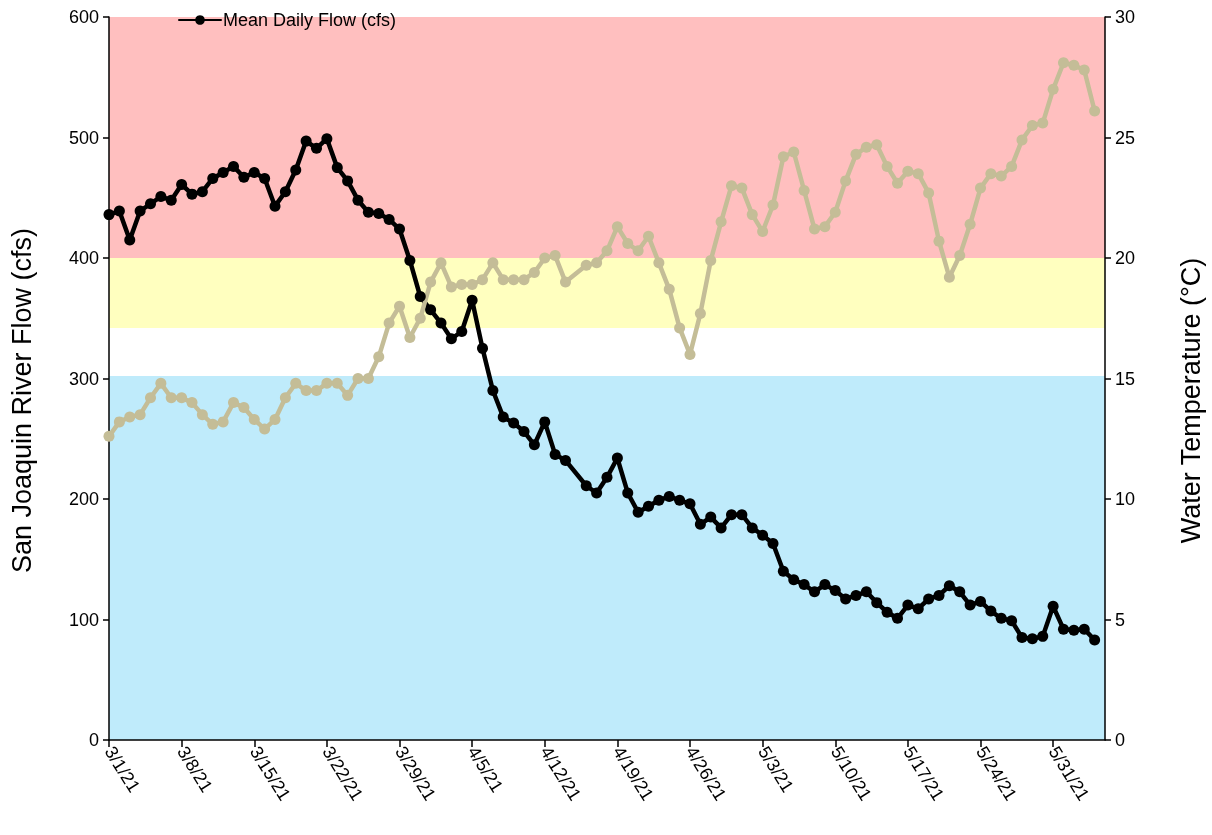  Describe the element at coordinates (83, 619) in the screenshot. I see `y-tick-label: 100` at that location.